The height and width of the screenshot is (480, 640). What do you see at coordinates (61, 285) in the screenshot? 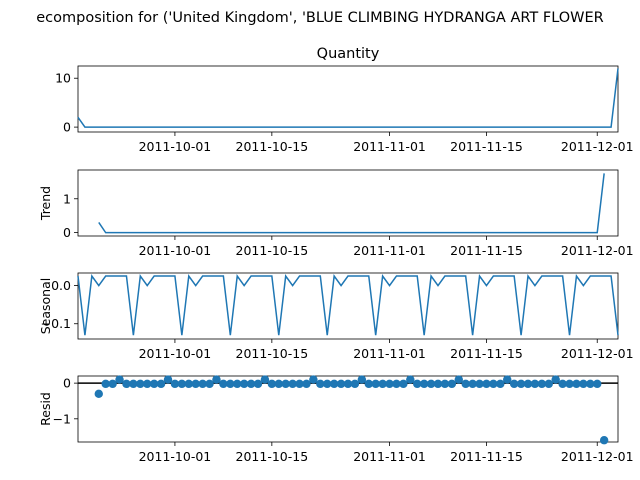
I see `seasonal-ytick-label: 0.0` at bounding box center [61, 285].